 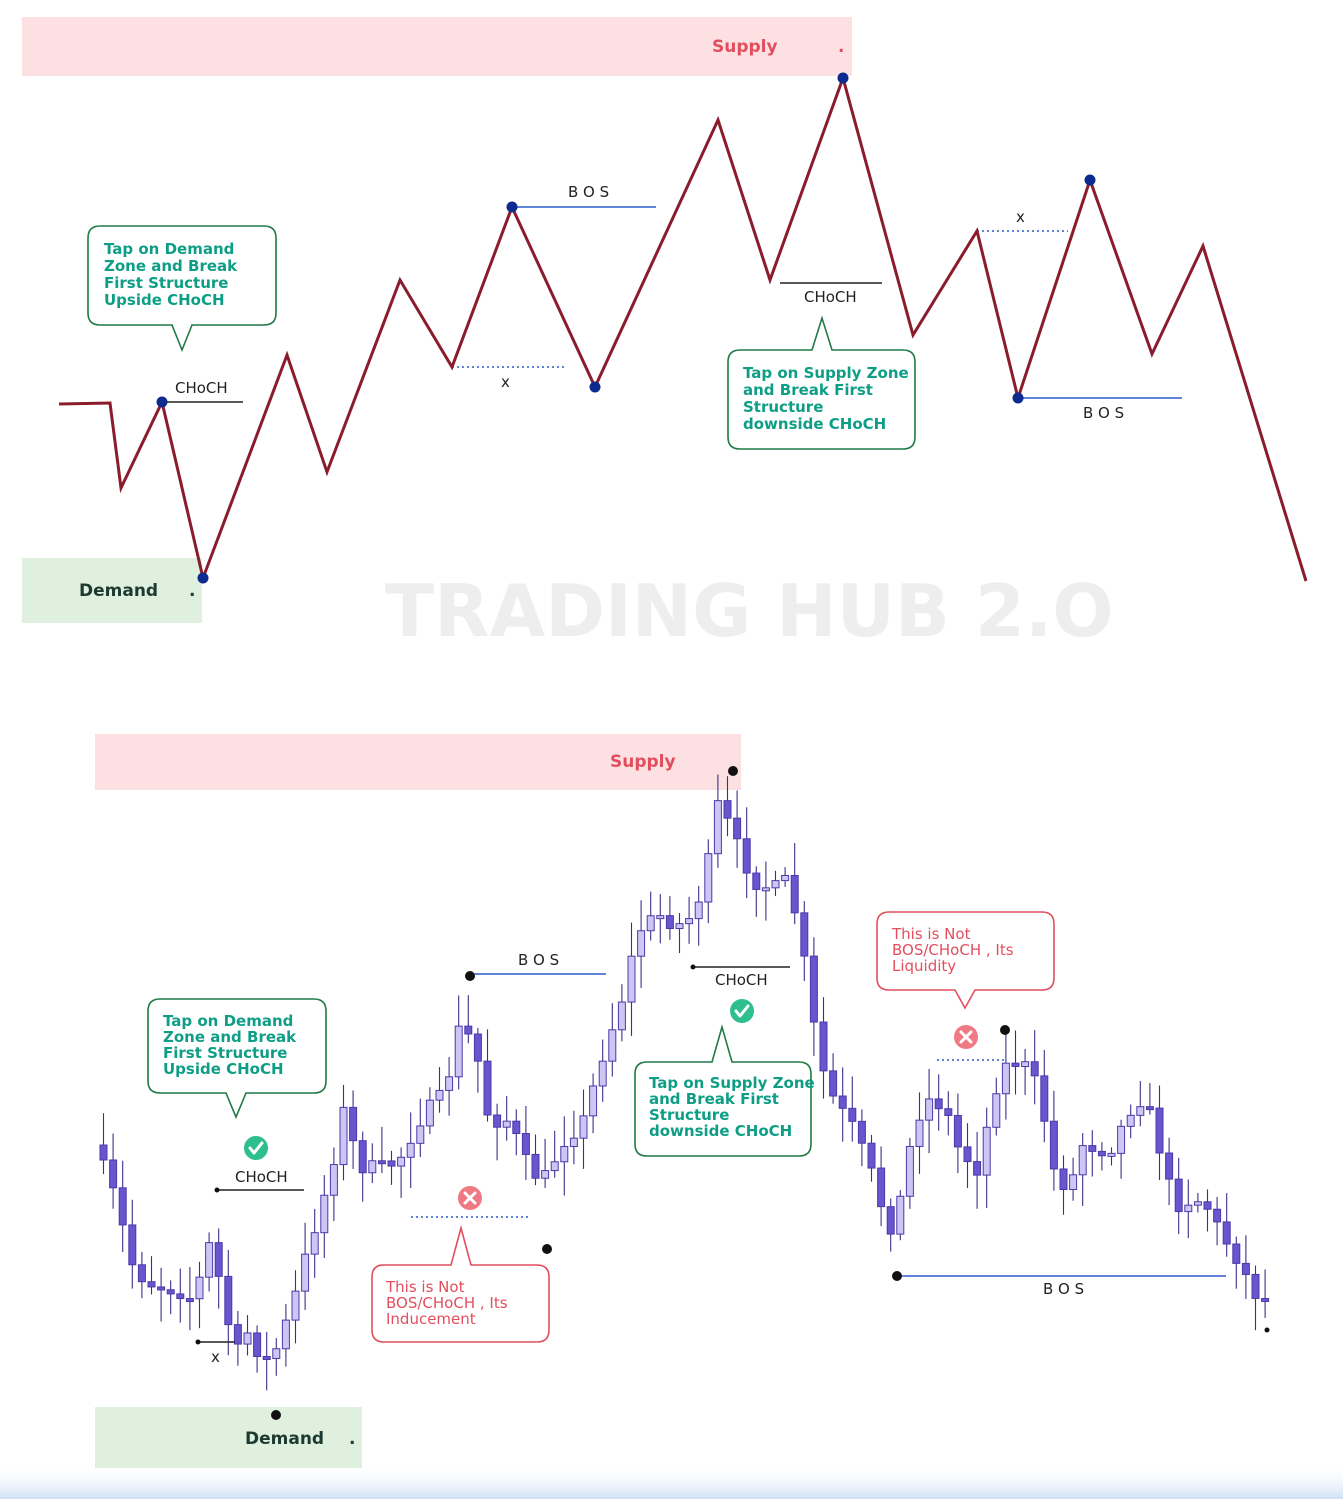 I want to click on callout-line: Liquidity, so click(x=924, y=966).